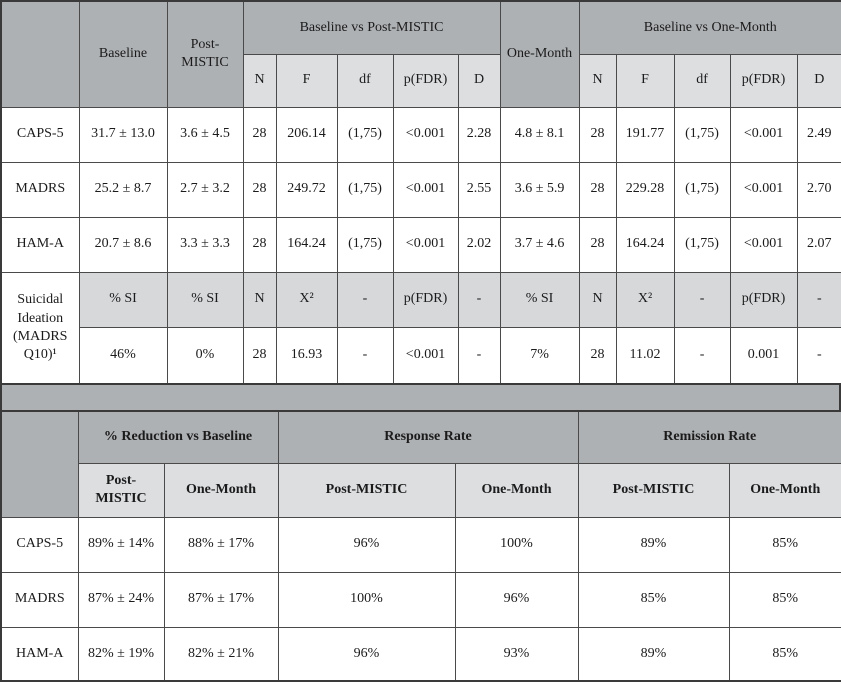 This screenshot has width=841, height=683. I want to click on header-one-month: One-Month, so click(539, 54).